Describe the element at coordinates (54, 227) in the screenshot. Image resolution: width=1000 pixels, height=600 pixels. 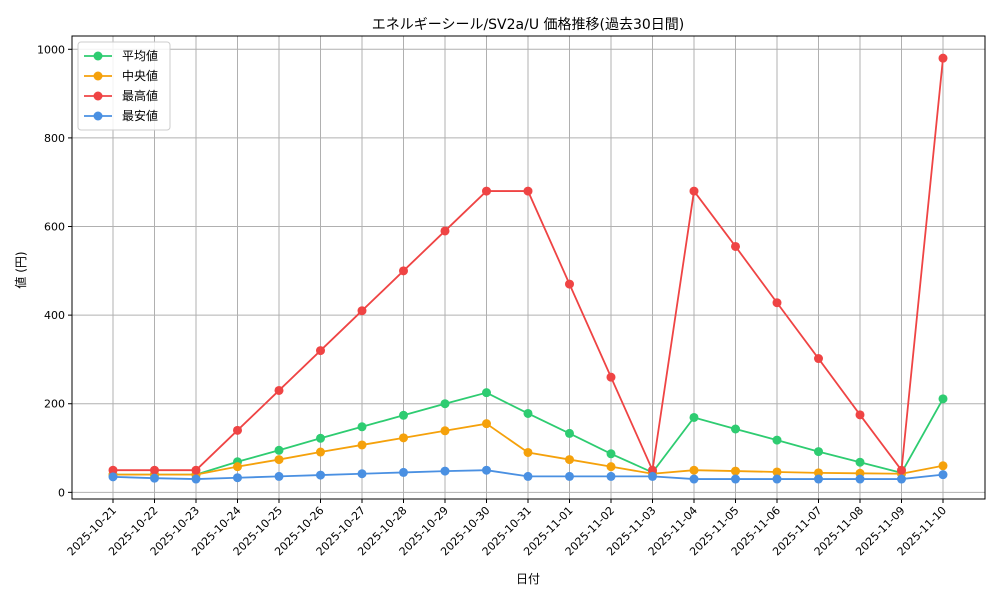
I see `y-tick-label: 600` at that location.